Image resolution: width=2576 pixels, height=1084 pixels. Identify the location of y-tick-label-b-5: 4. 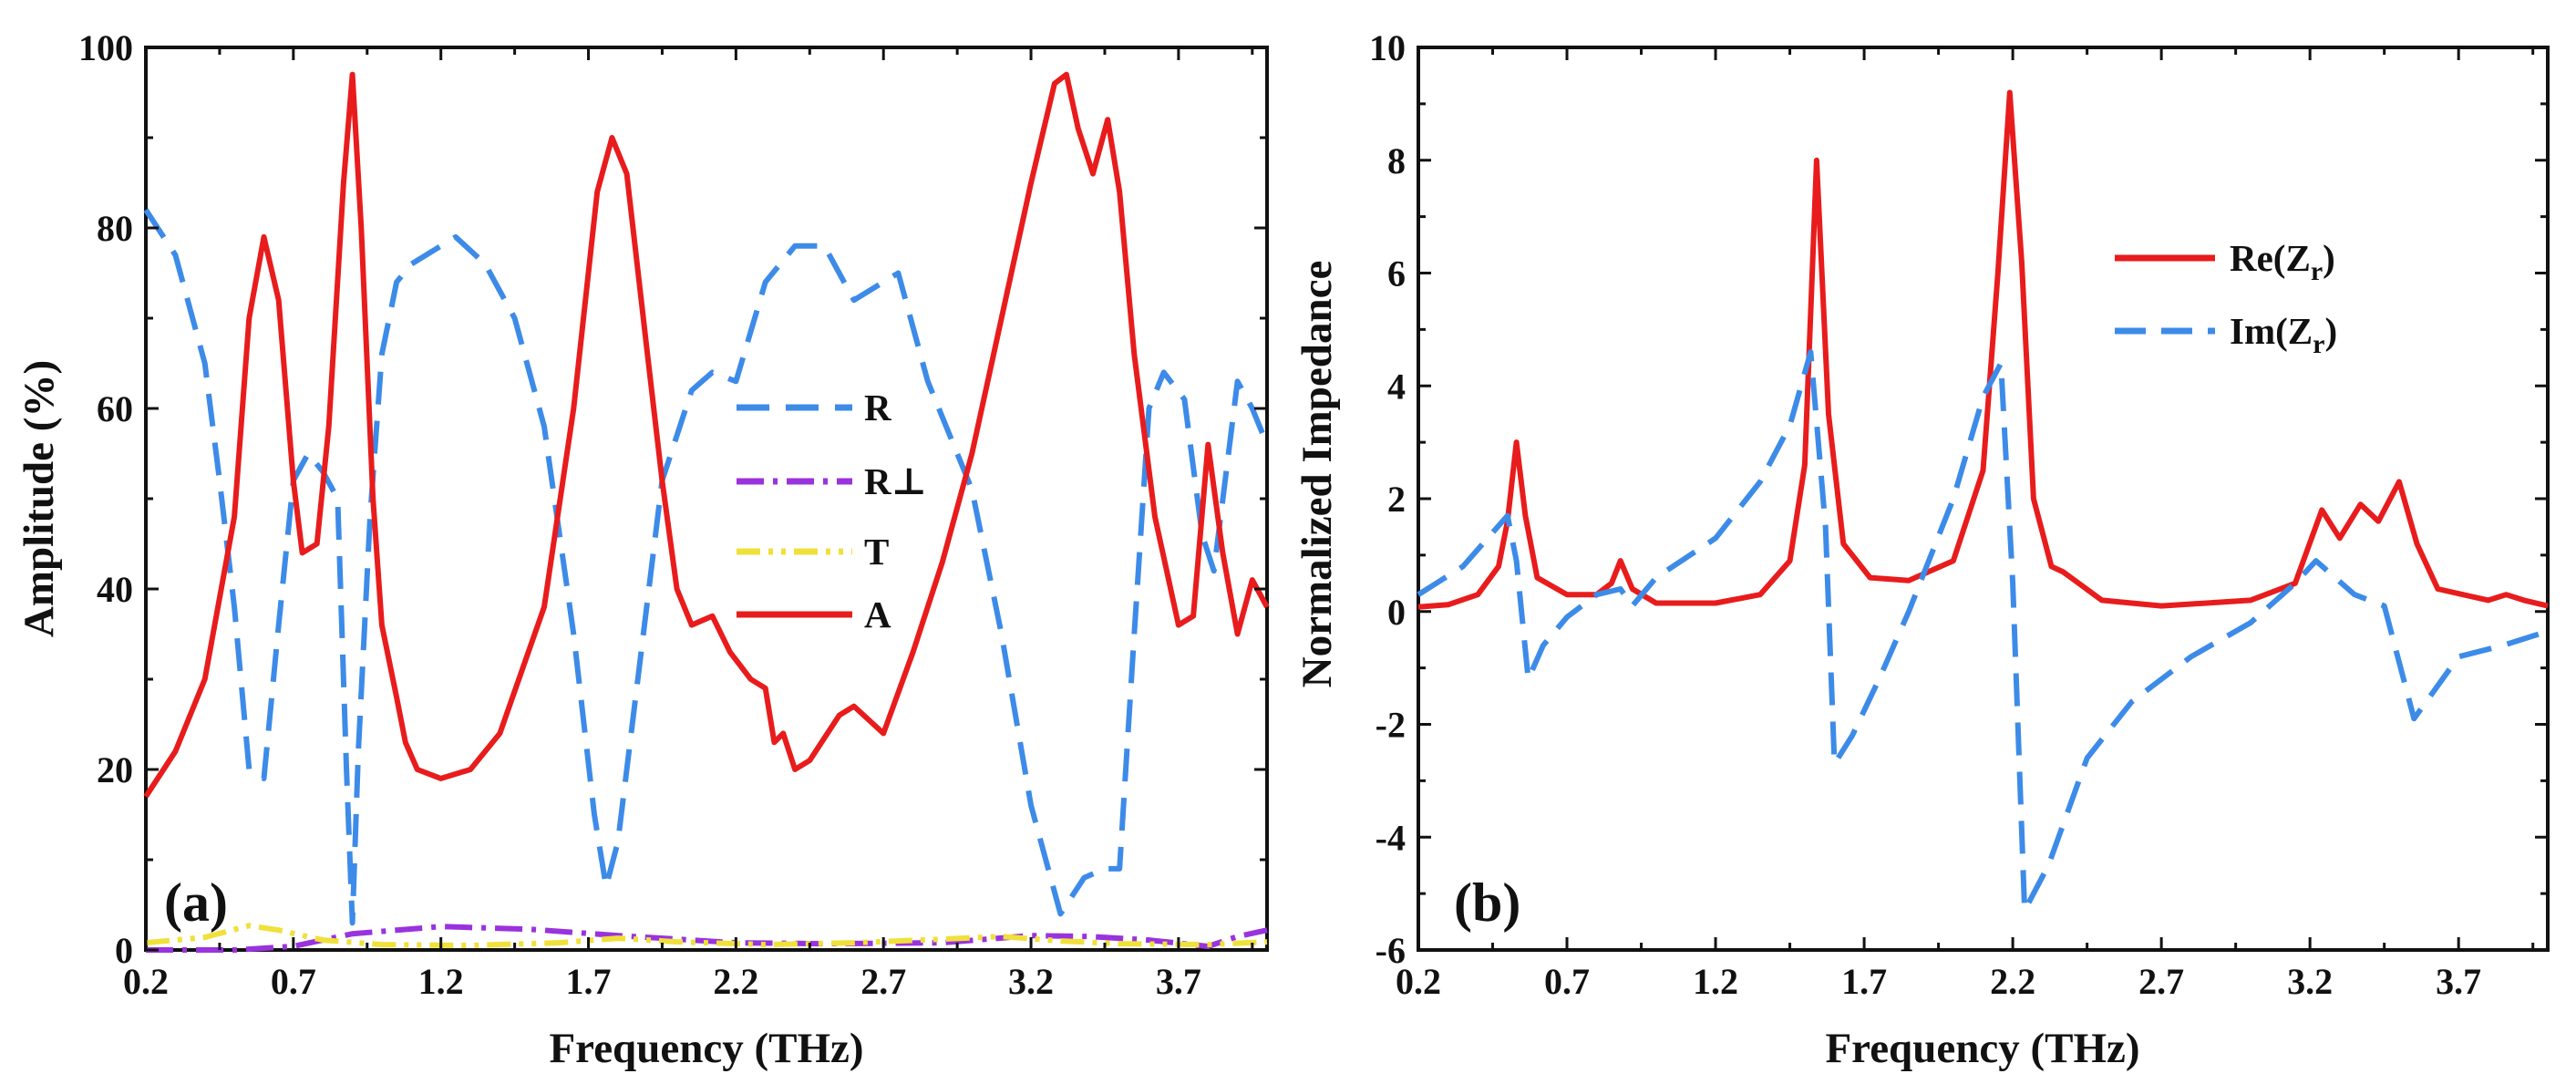
(1396, 386).